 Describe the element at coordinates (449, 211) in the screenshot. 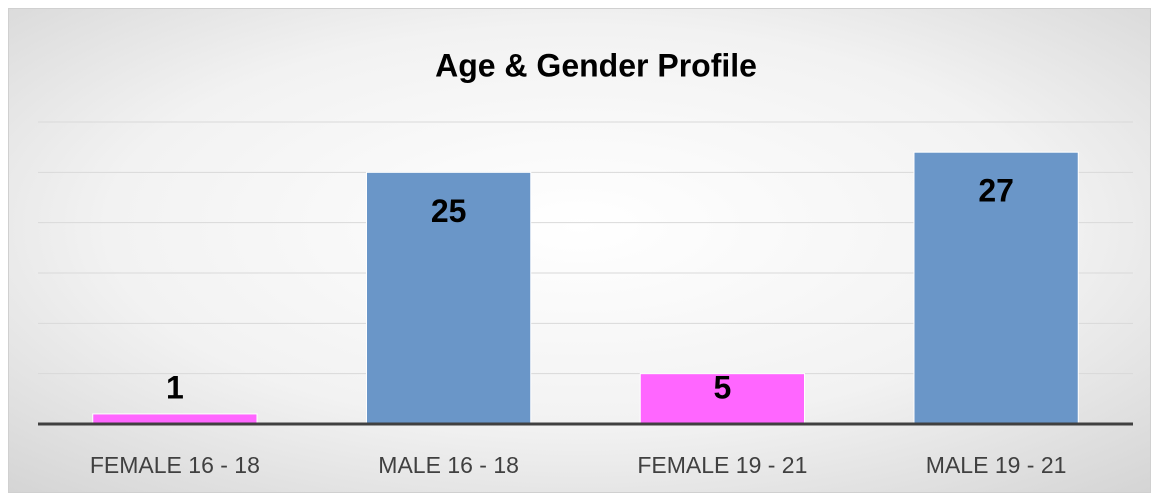

I see `data-label: 25` at that location.